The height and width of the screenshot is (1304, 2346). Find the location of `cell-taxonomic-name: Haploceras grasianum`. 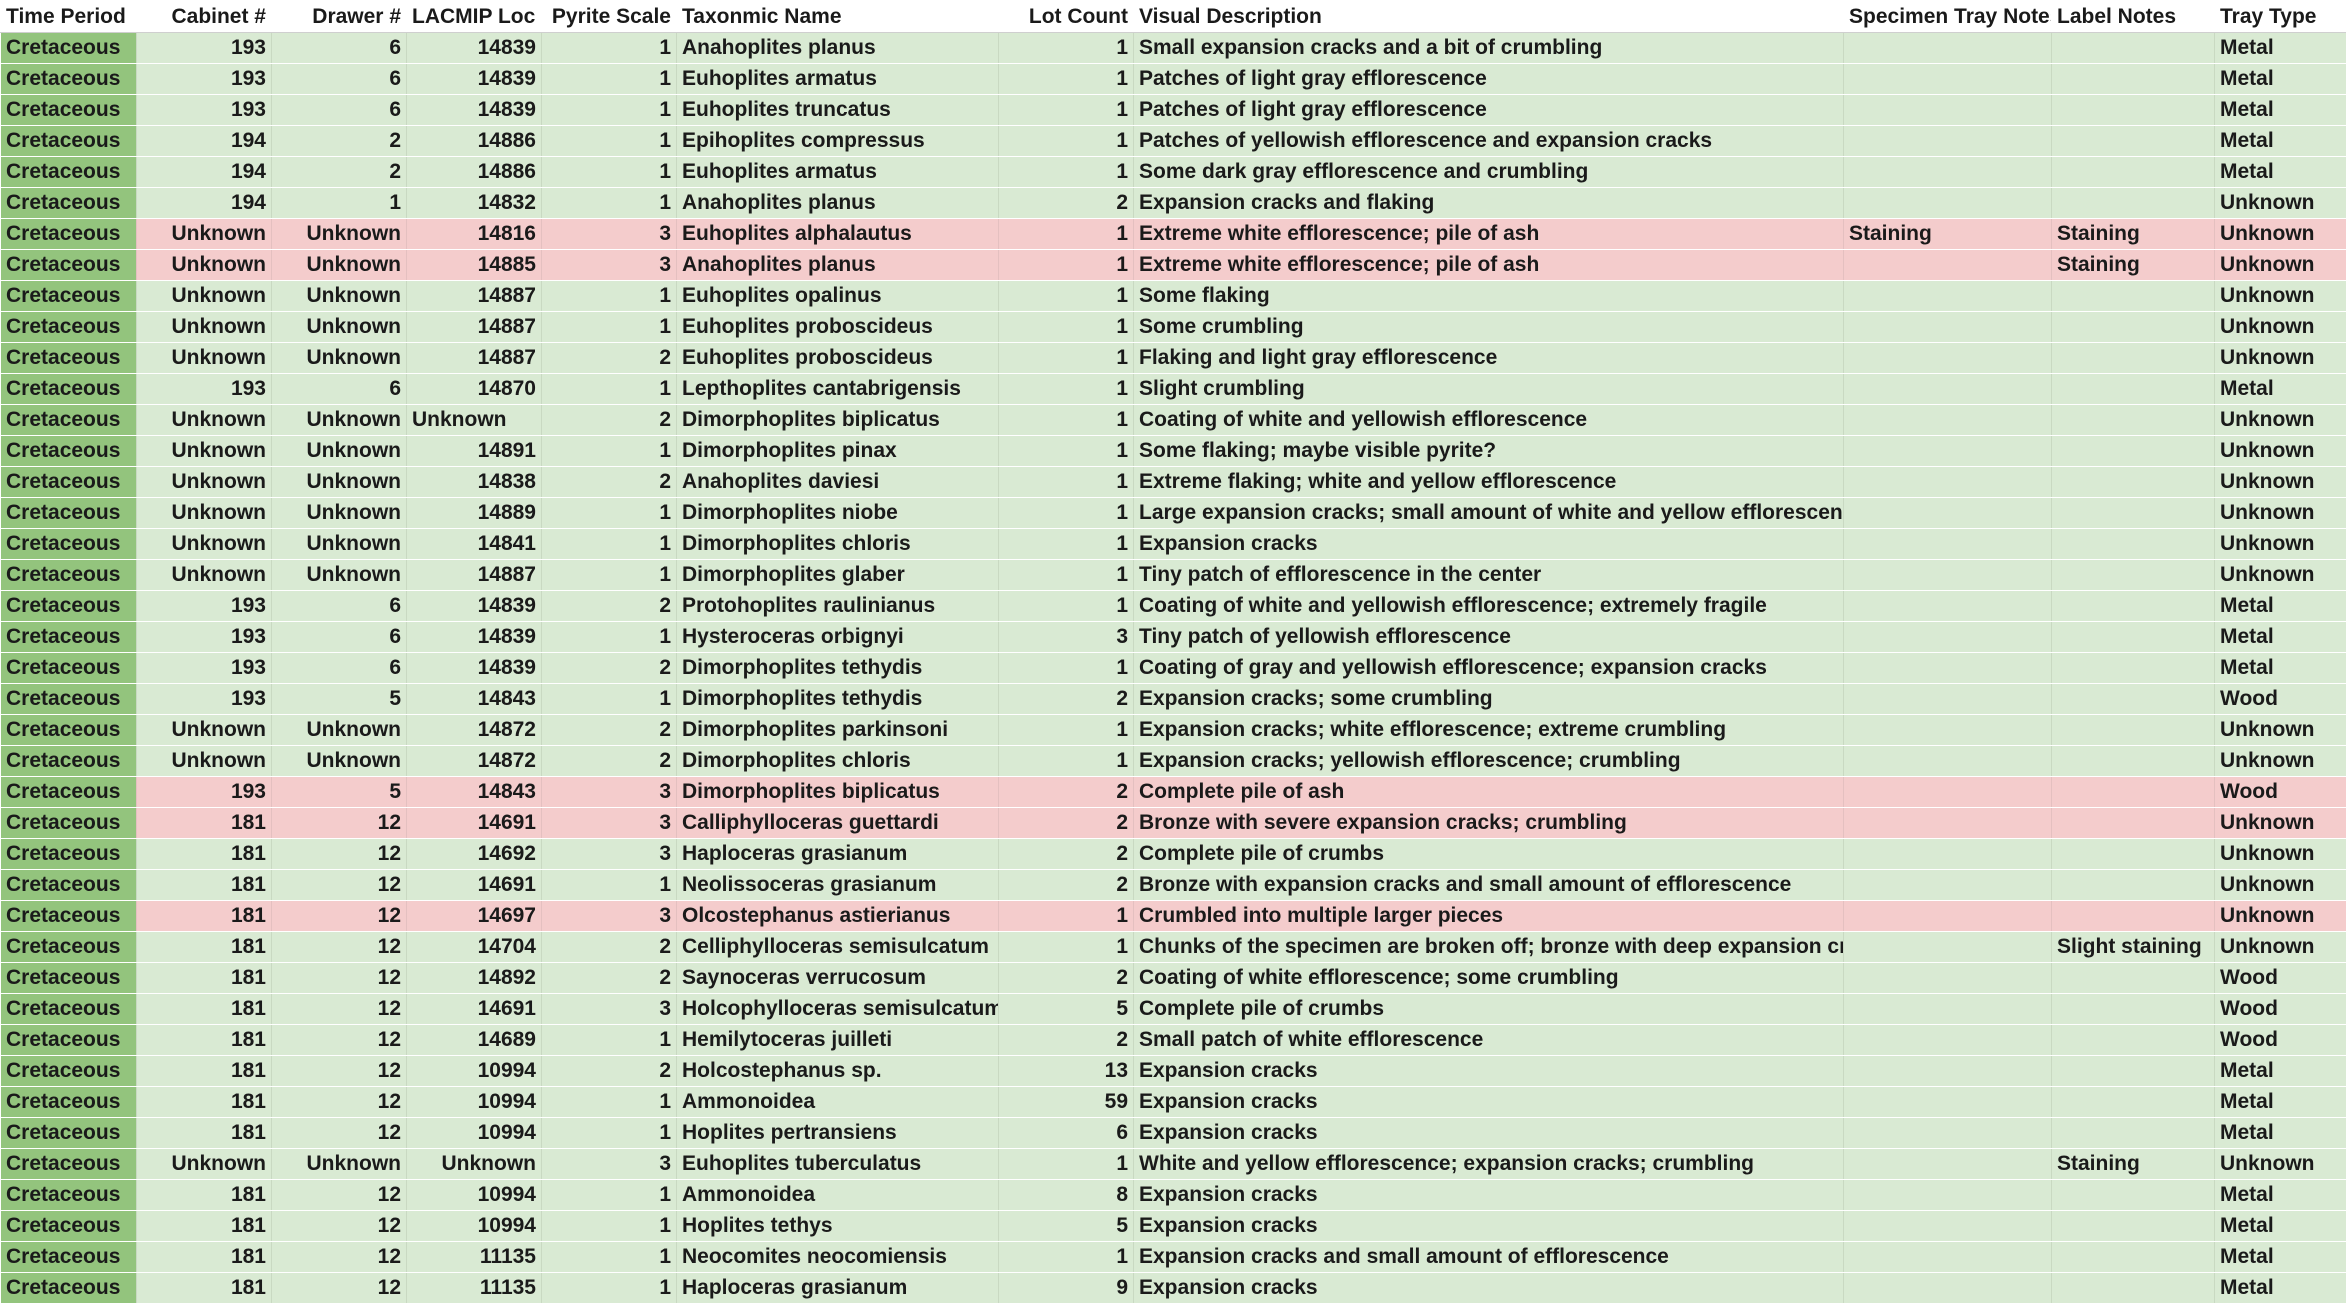

cell-taxonomic-name: Haploceras grasianum is located at coordinates (838, 854).